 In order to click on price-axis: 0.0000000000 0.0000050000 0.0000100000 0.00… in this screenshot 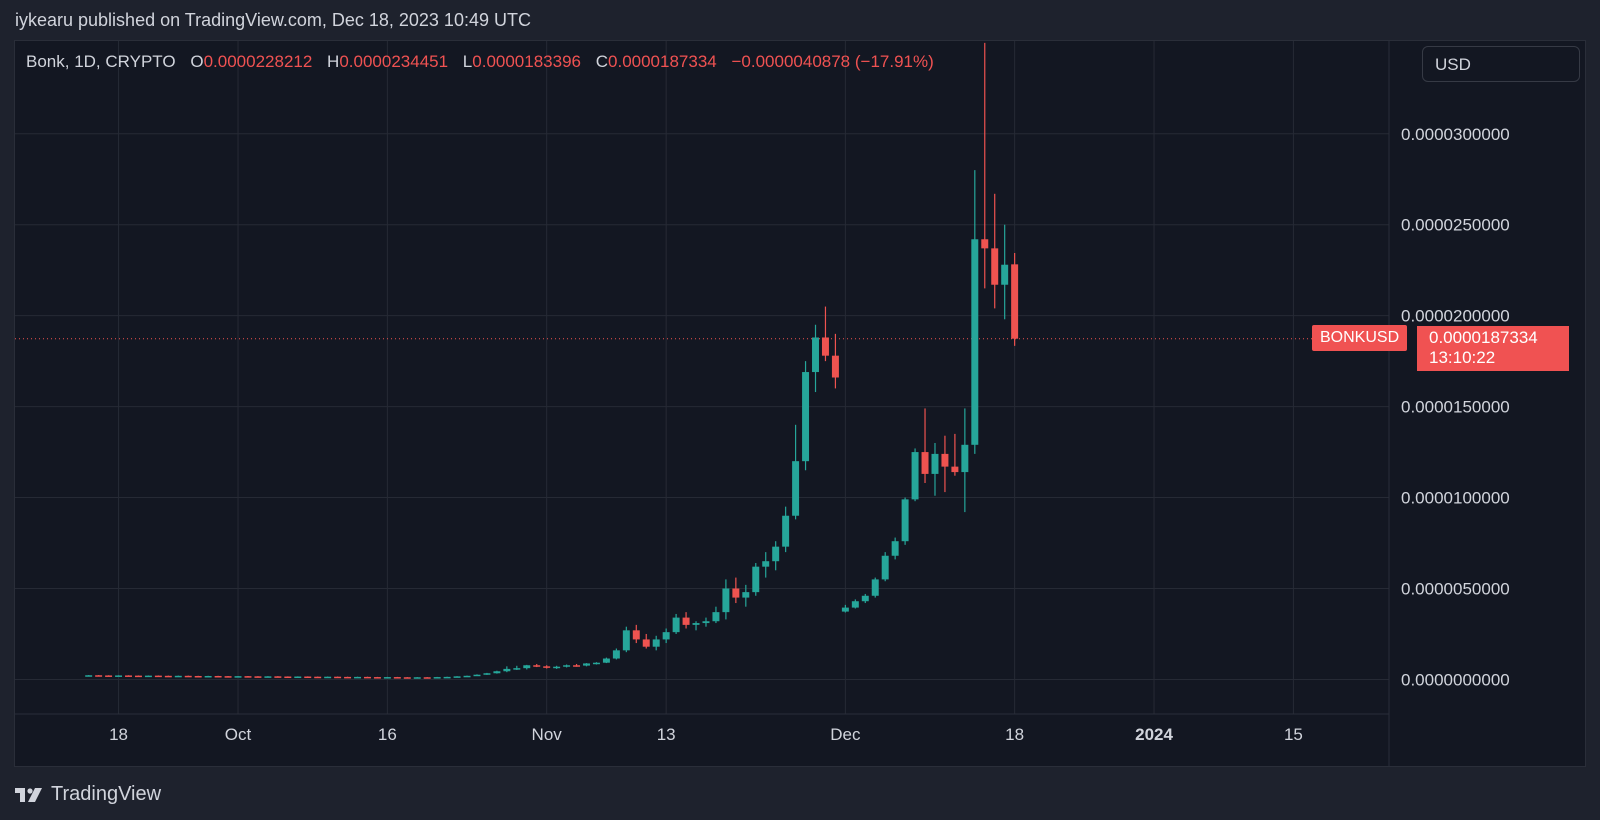, I will do `click(1455, 407)`.